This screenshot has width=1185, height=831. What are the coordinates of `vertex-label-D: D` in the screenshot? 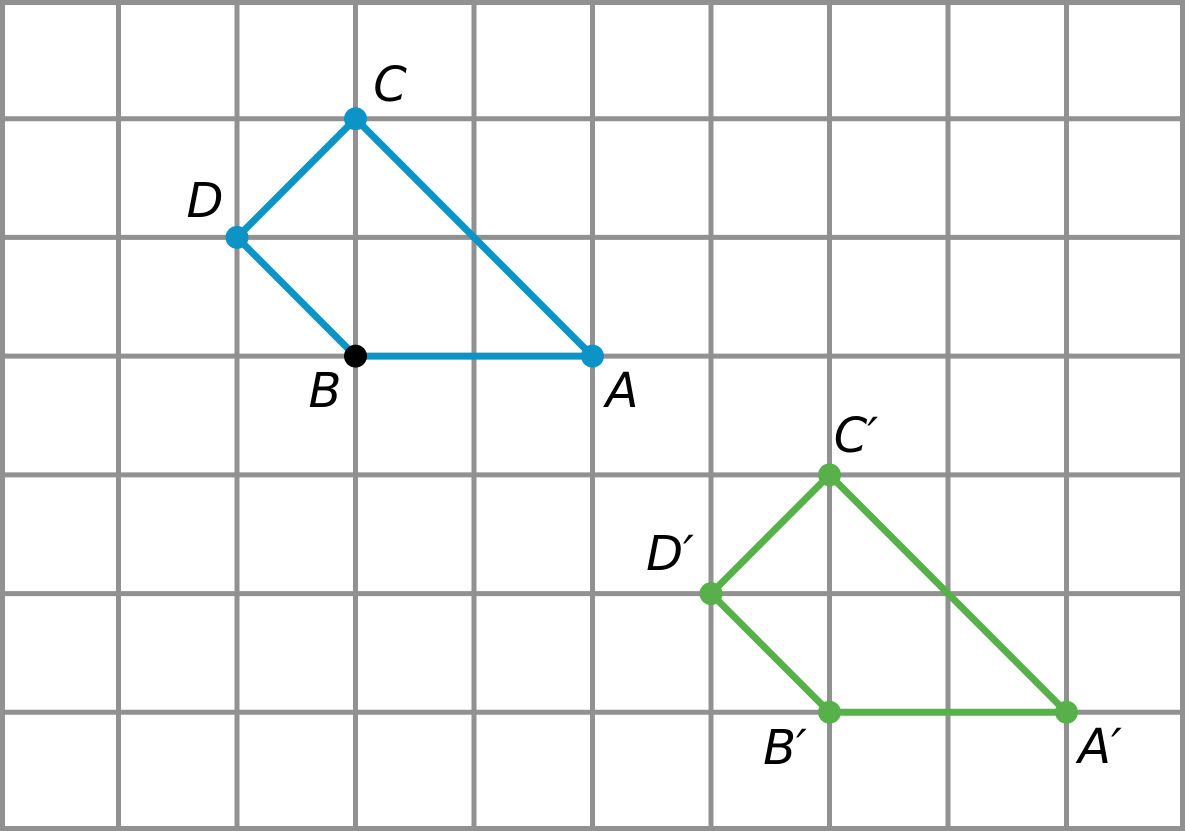 It's located at (205, 201).